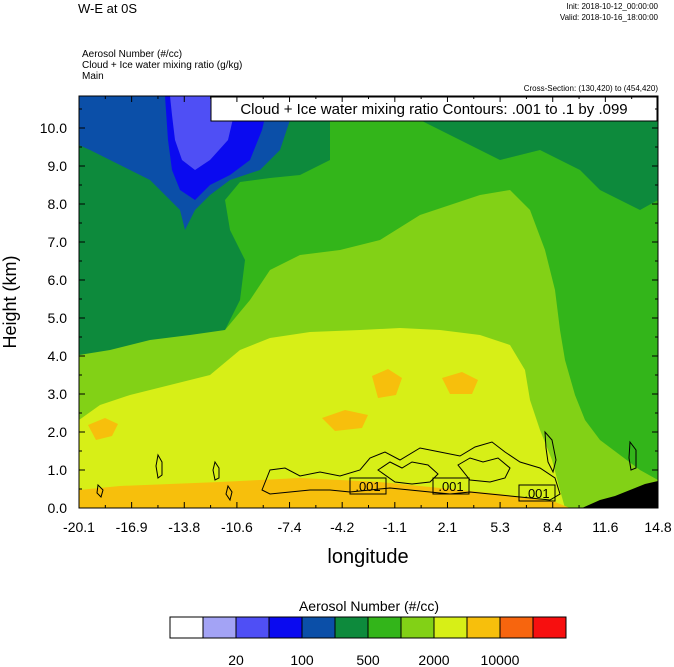  Describe the element at coordinates (58, 508) in the screenshot. I see `y-tick-label: 0.0` at that location.